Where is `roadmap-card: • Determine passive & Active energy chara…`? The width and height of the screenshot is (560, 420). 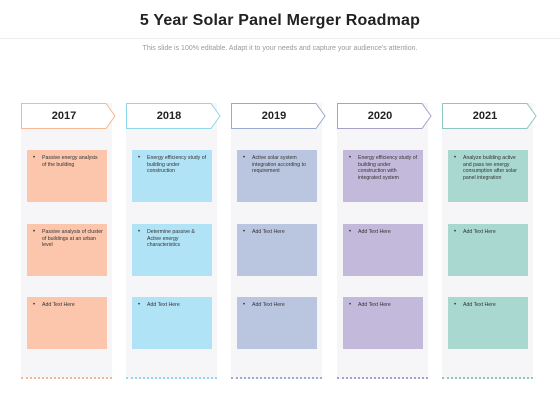
roadmap-card: • Determine passive & Active energy chara… is located at coordinates (172, 250).